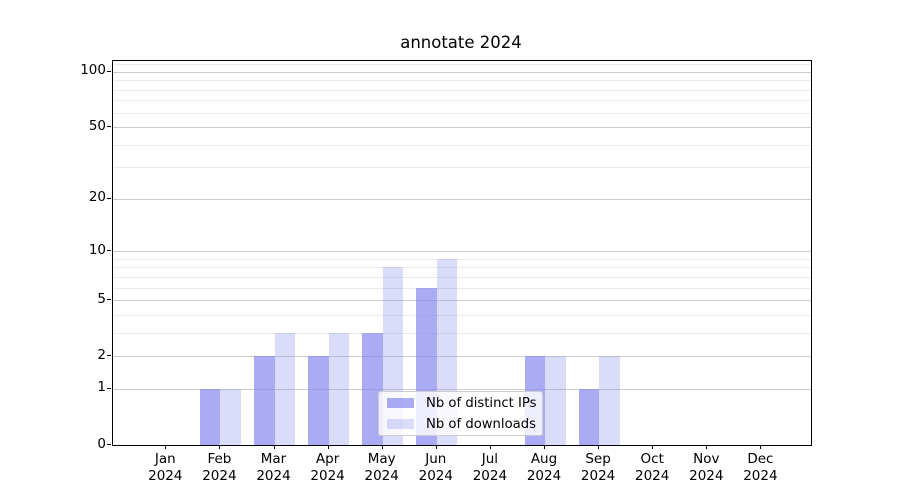 This screenshot has width=900, height=500. What do you see at coordinates (461, 42) in the screenshot?
I see `chart-title: annotate 2024` at bounding box center [461, 42].